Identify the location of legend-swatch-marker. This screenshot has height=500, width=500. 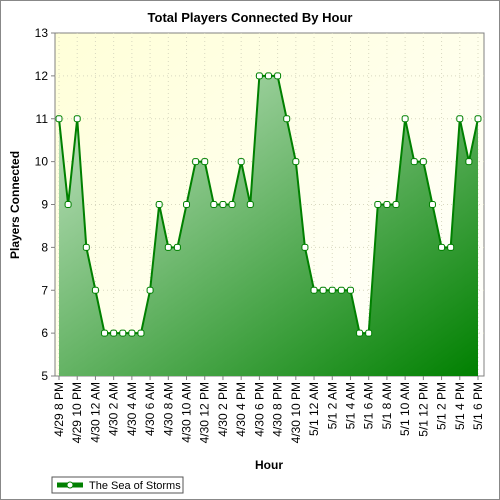
(70, 485).